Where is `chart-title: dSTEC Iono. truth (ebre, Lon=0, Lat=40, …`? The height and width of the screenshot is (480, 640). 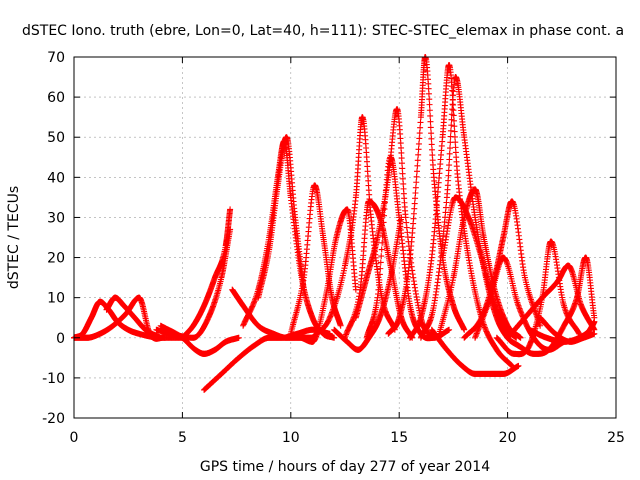 chart-title: dSTEC Iono. truth (ebre, Lon=0, Lat=40, … is located at coordinates (323, 31).